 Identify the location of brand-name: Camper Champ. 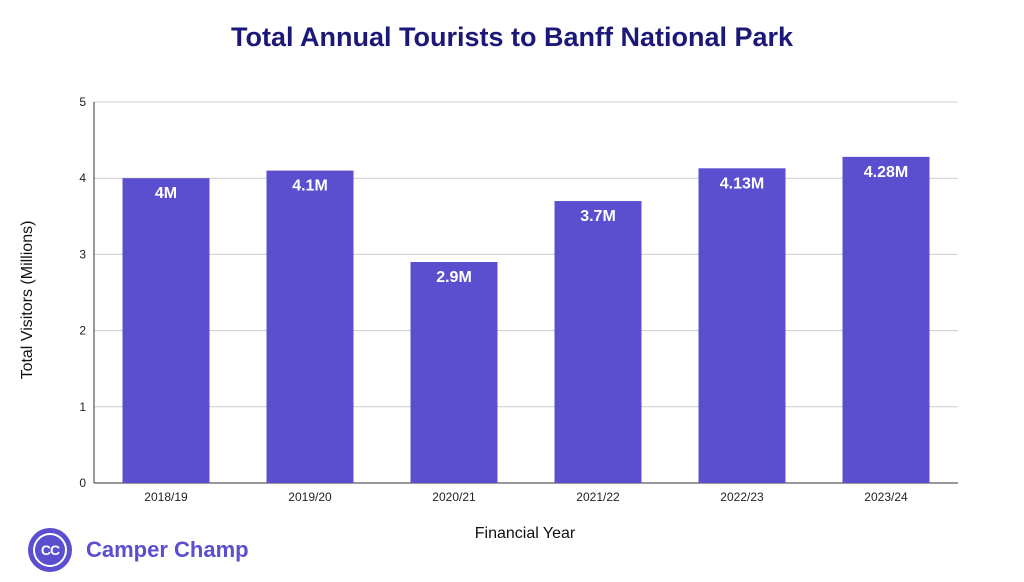
(167, 549).